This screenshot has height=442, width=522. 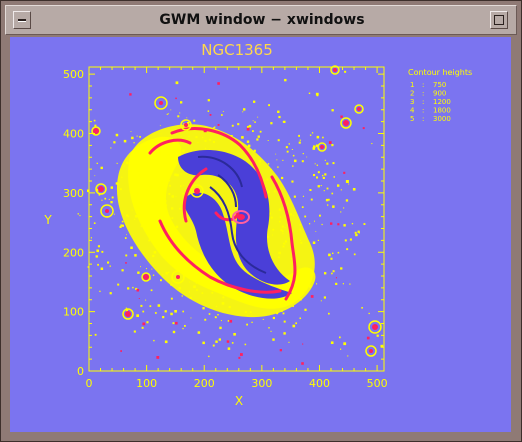 I want to click on maximize-button, so click(x=499, y=20).